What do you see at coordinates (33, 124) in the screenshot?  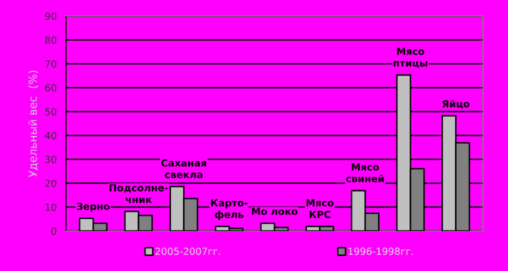 I see `y-axis-title: Удельный вес (%)` at bounding box center [33, 124].